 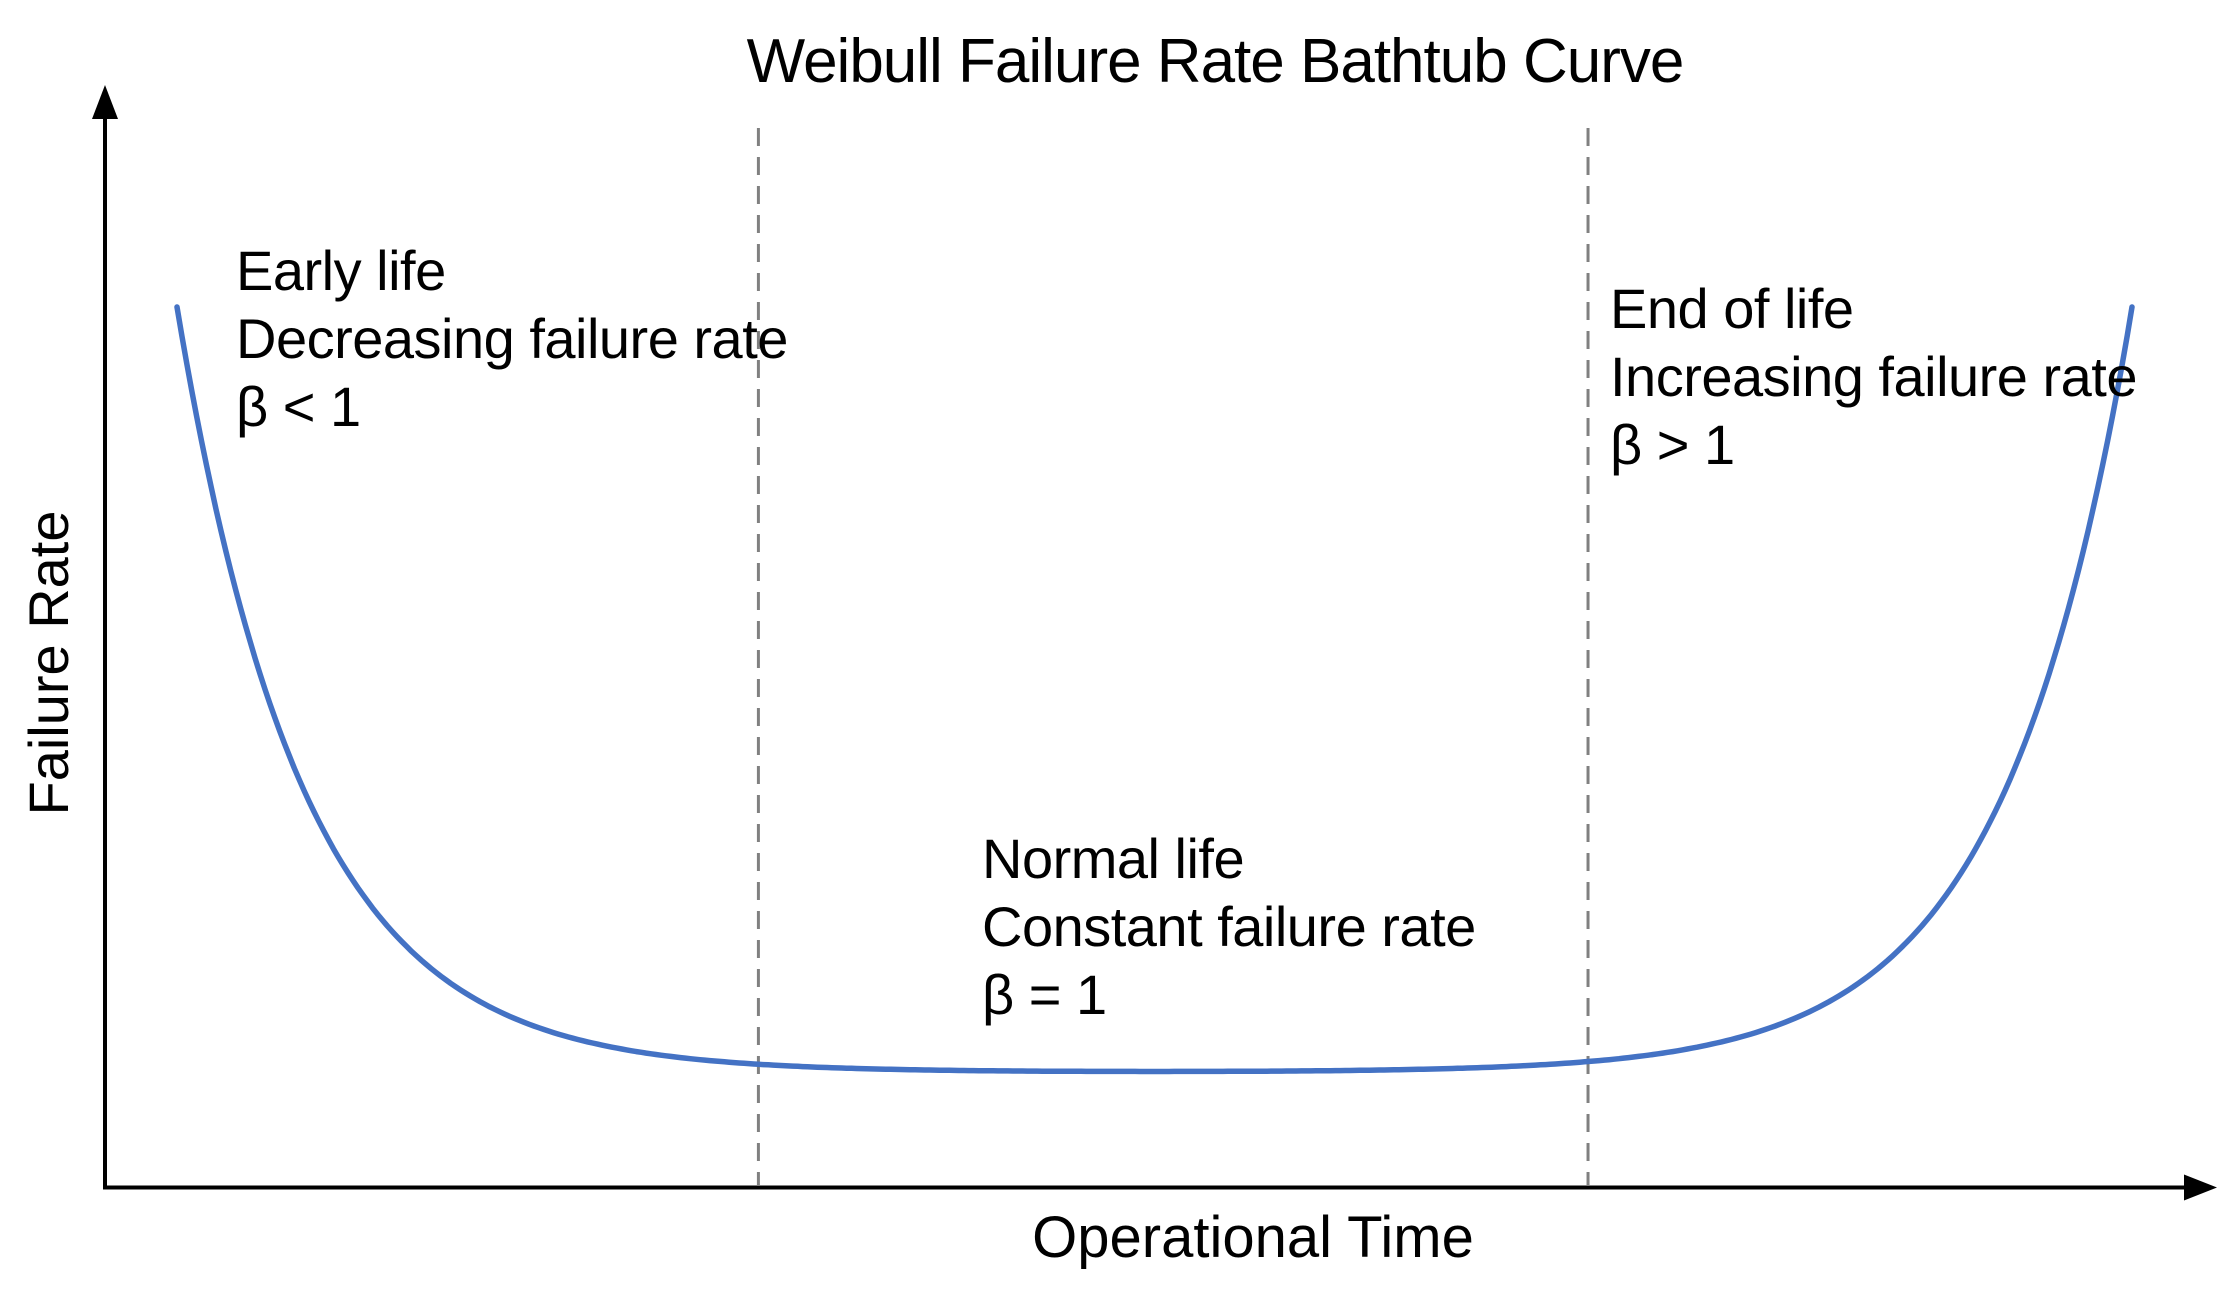 I want to click on x-axis-arrow-icon, so click(x=2200, y=1187).